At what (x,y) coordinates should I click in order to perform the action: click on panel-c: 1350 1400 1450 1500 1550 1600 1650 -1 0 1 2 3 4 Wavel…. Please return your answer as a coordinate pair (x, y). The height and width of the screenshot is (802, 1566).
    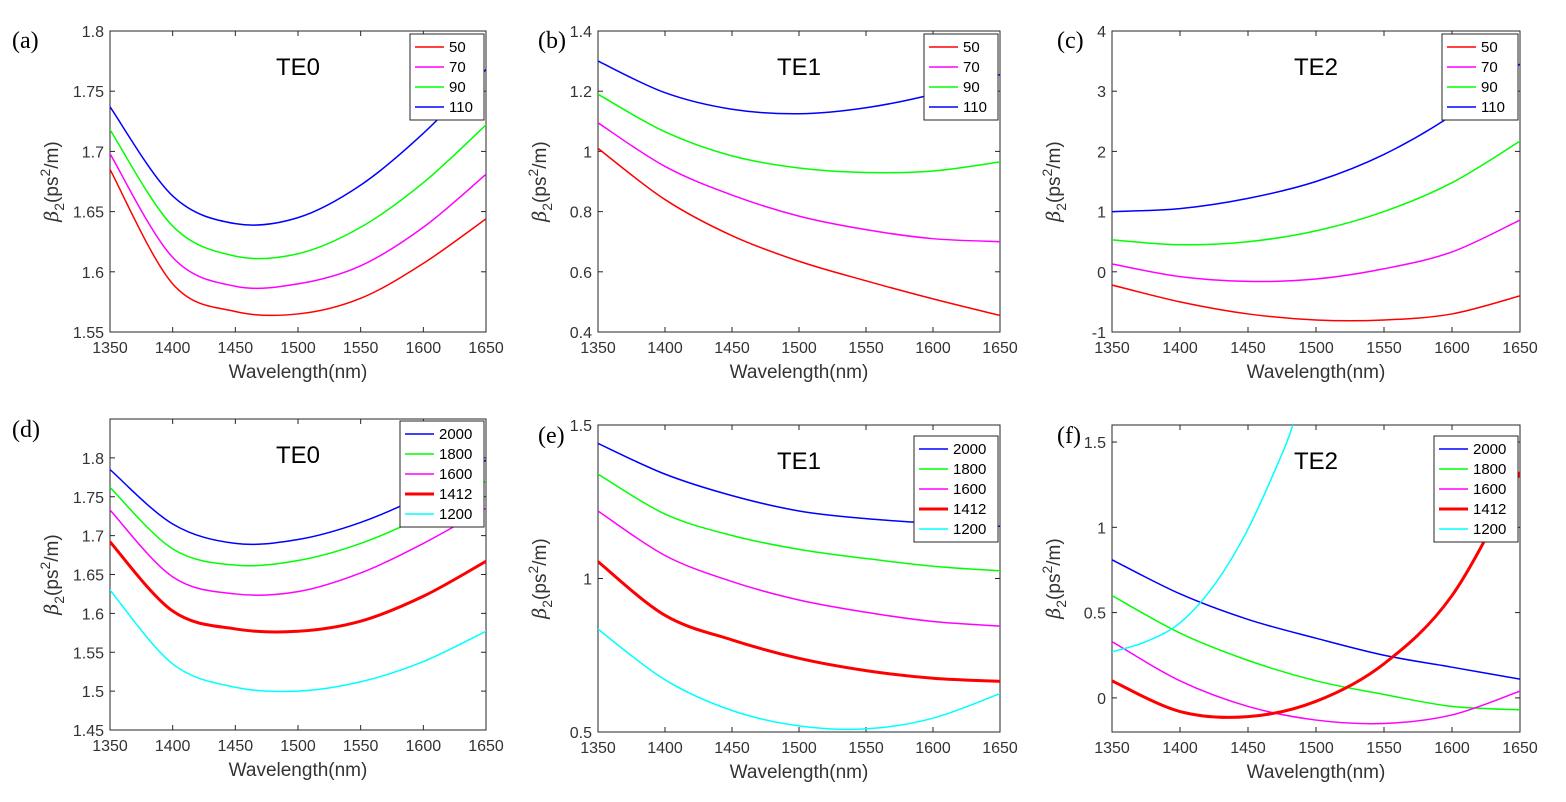
    Looking at the image, I should click on (1288, 203).